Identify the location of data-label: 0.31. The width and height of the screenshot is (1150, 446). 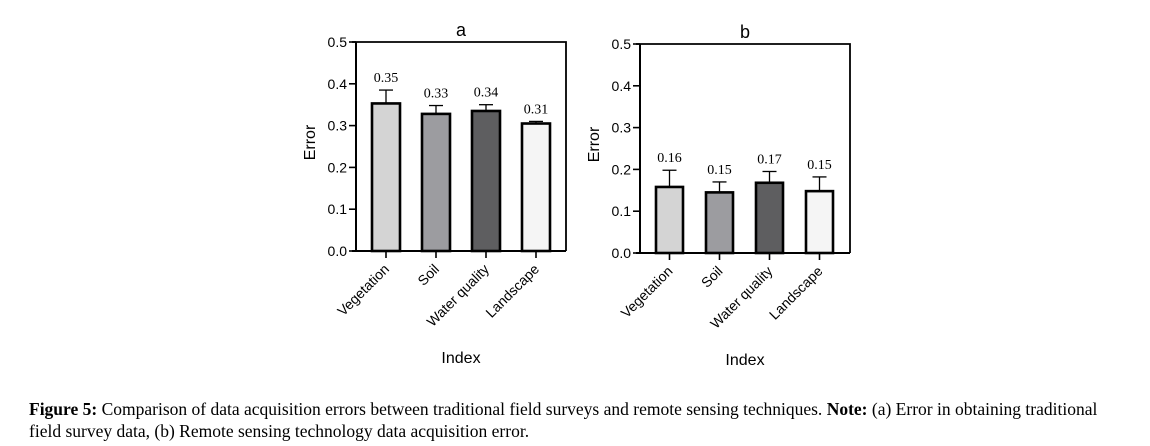
(536, 109).